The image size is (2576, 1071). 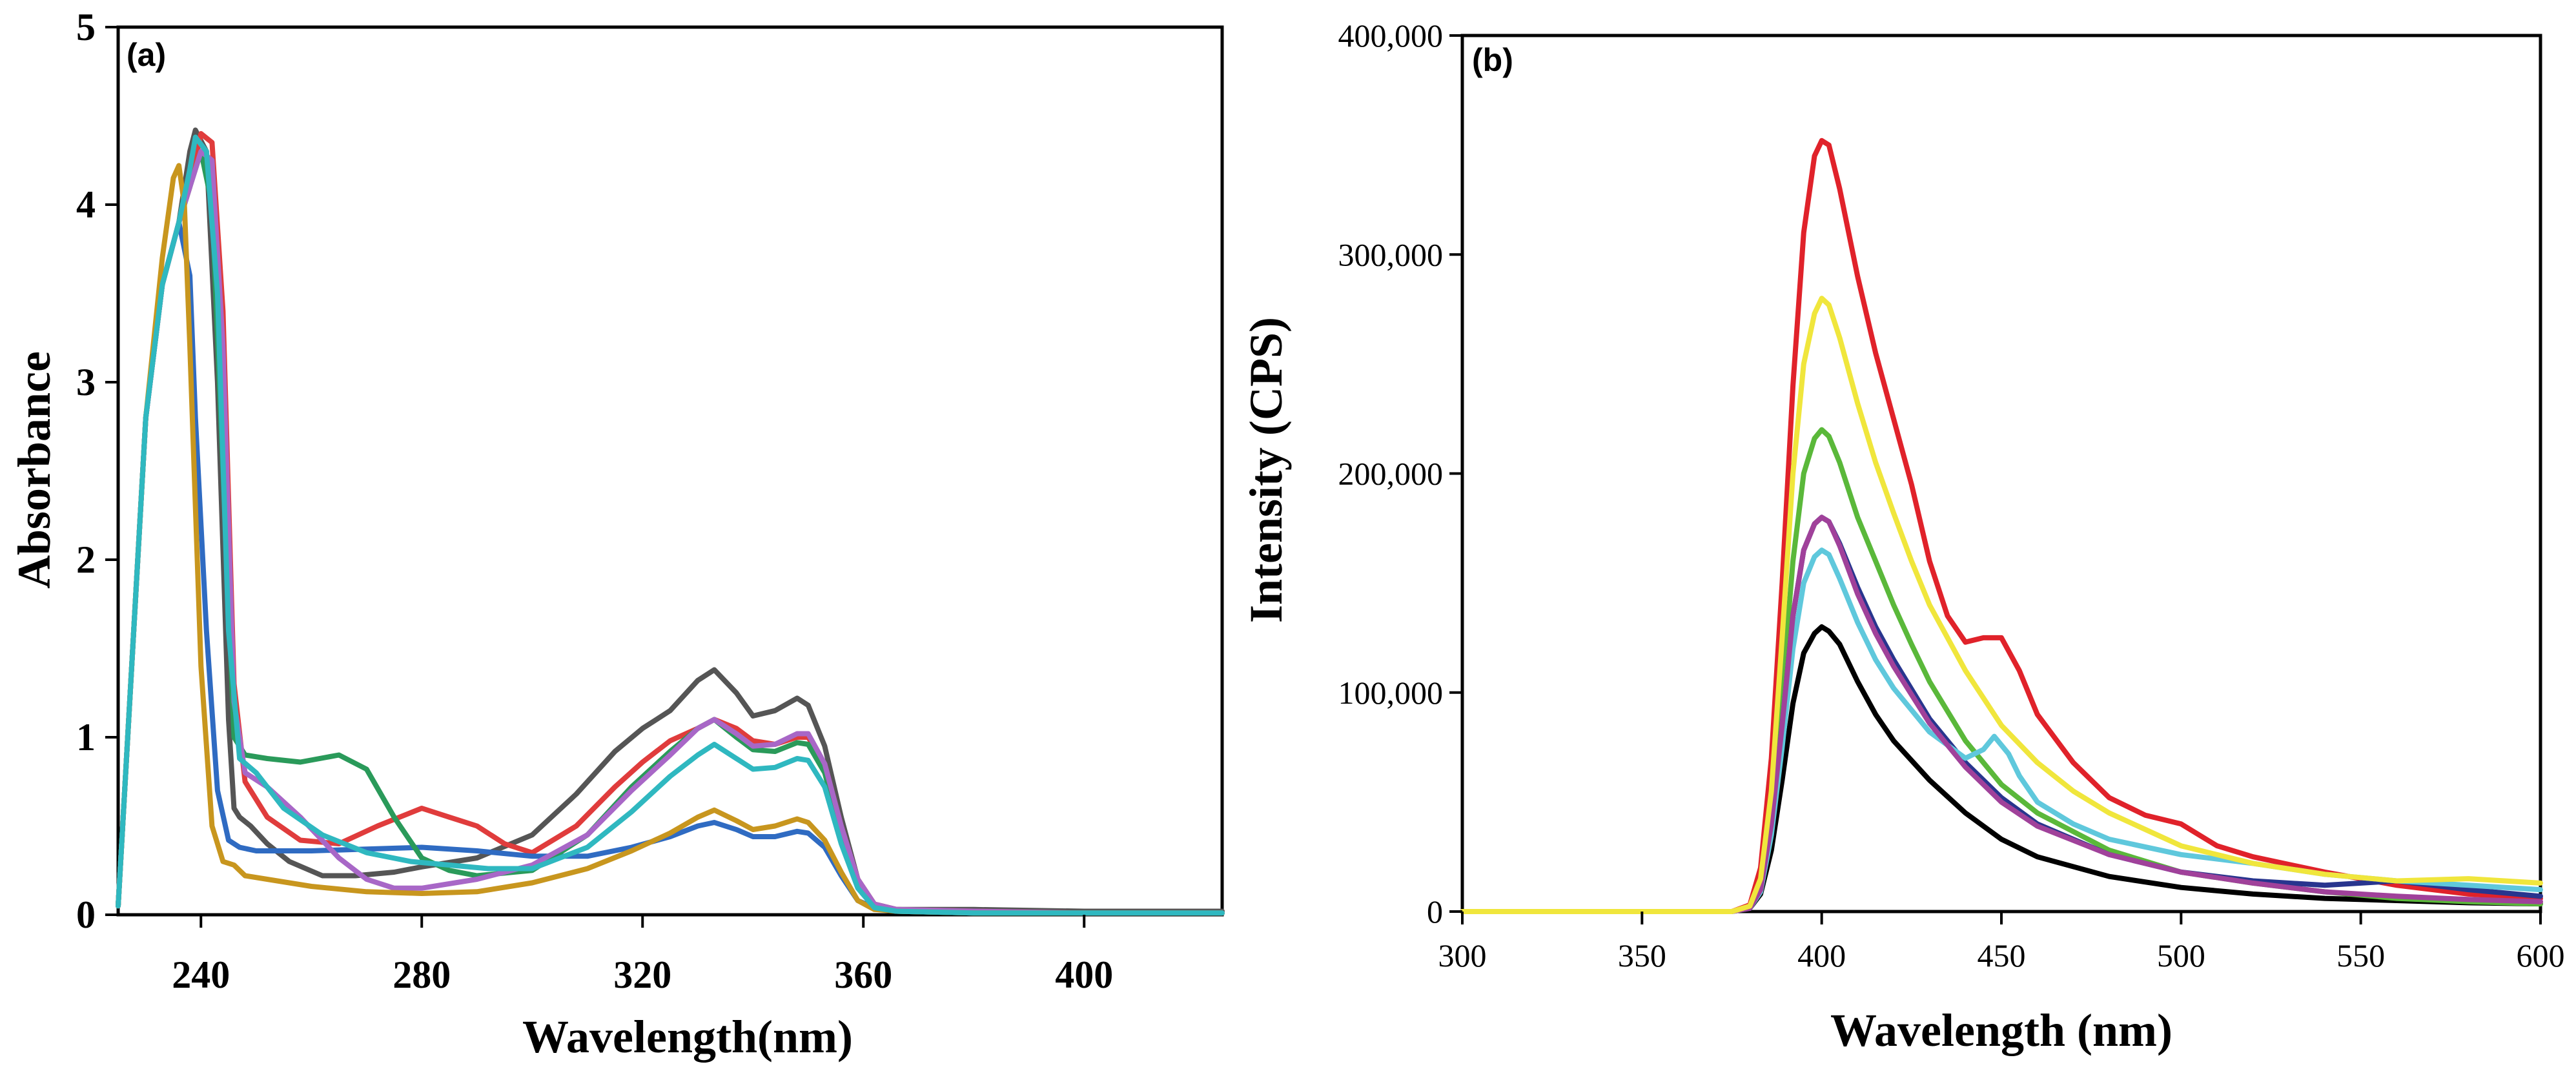 I want to click on chart-b-xtick-label: 300, so click(x=1462, y=956).